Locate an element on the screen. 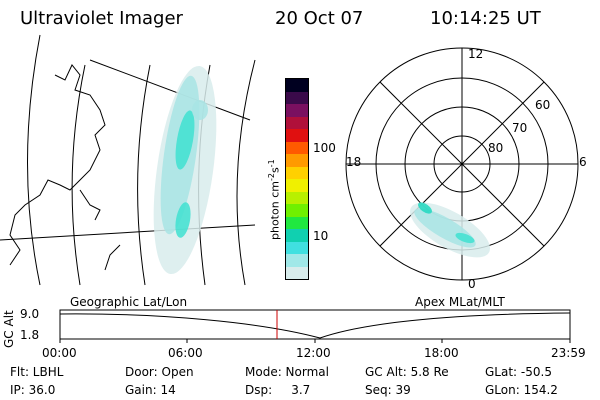  glat-info: GLat: -50.5 is located at coordinates (518, 372).